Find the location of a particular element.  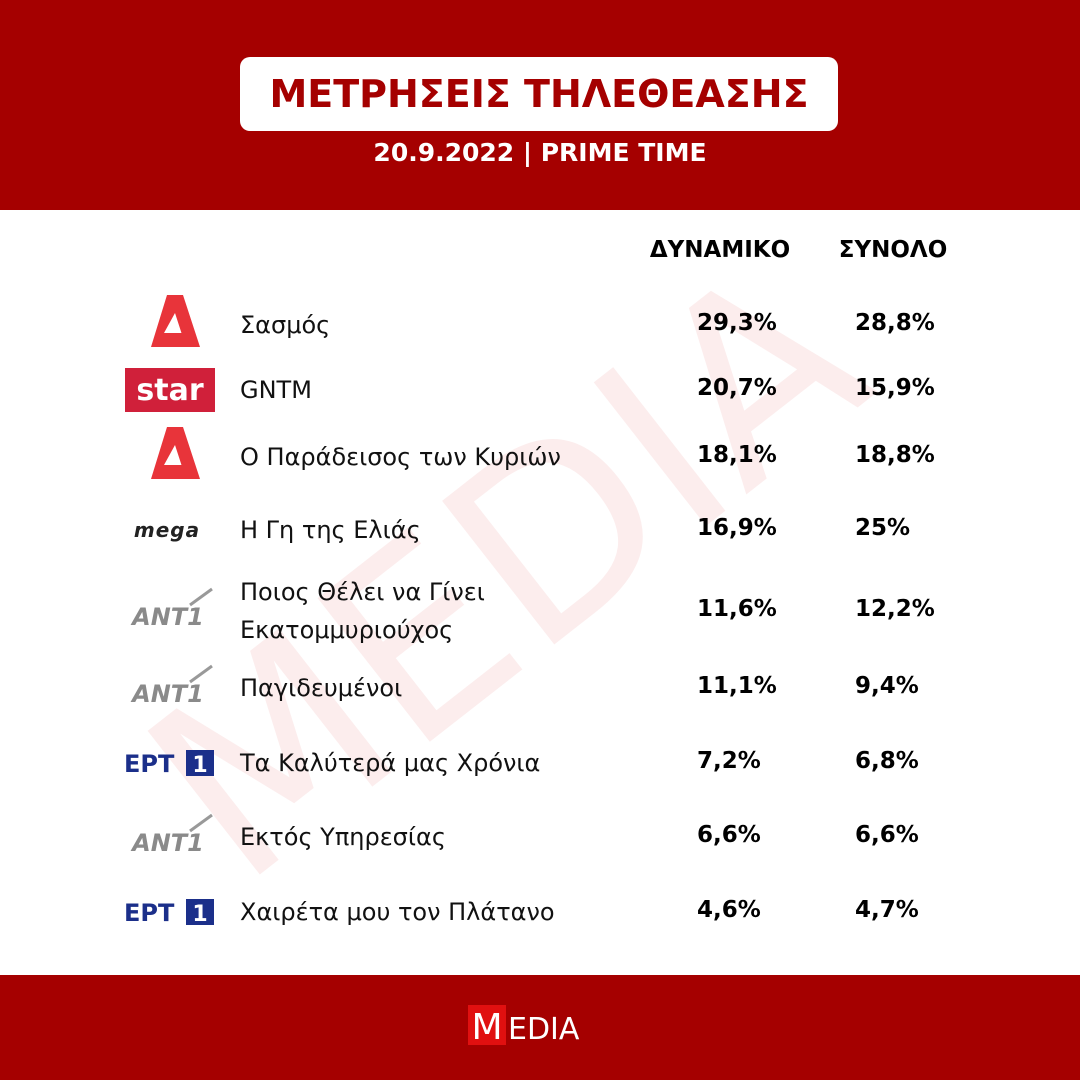

title: ΜΕΤΡΗΣΕΙΣ ΤΗΛΕΘΕΑΣΗΣ is located at coordinates (539, 94).